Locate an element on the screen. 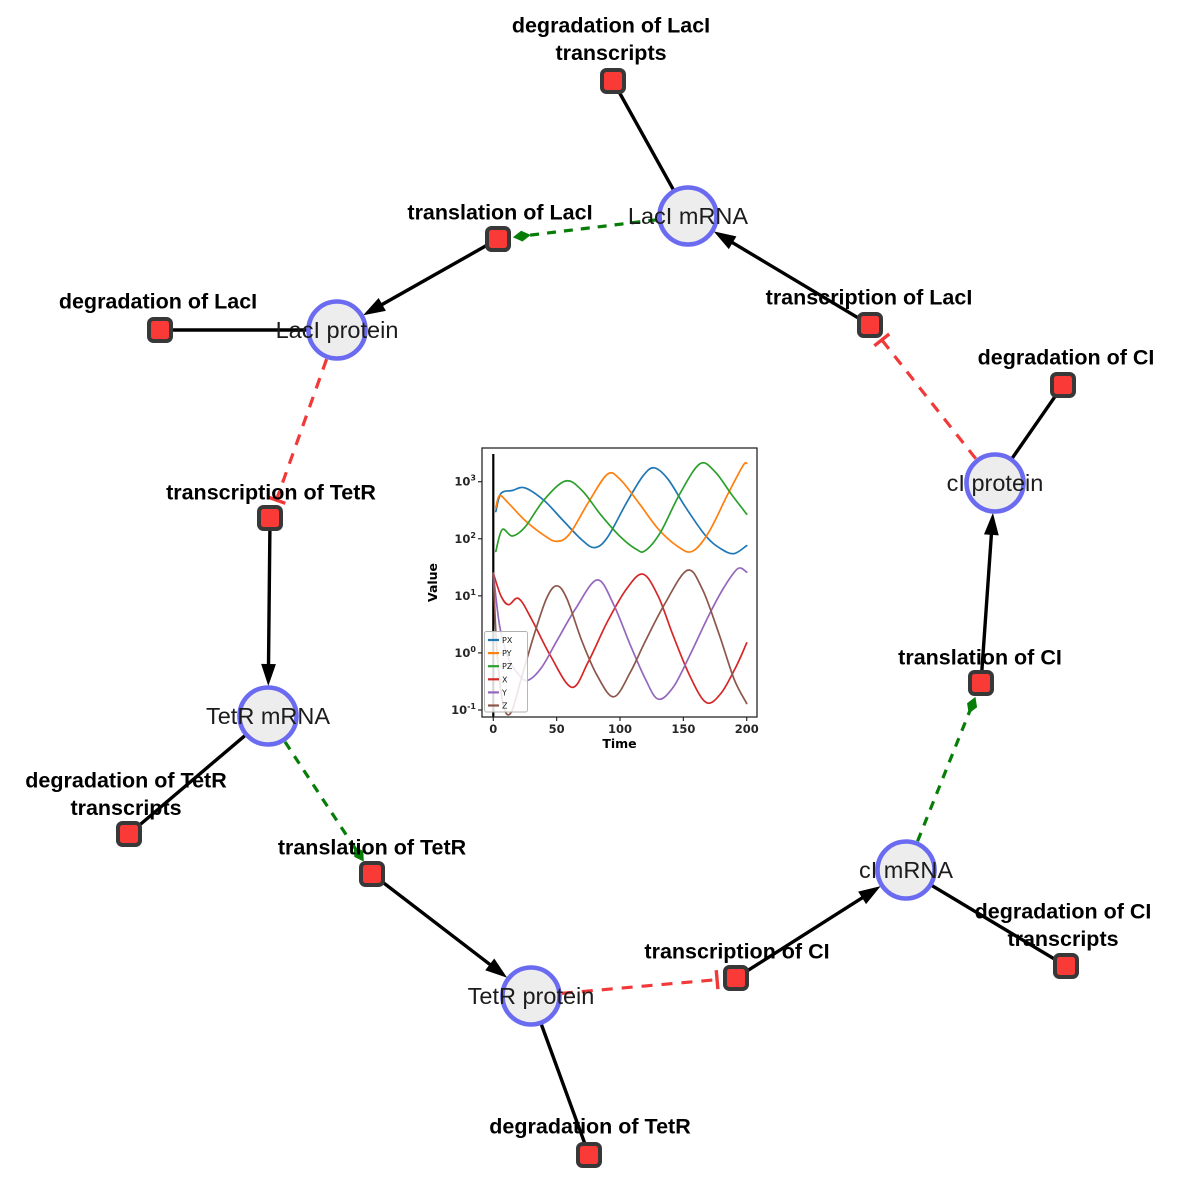 The image size is (1189, 1200). edge-ci_protein-deg_ci is located at coordinates (1034, 427).